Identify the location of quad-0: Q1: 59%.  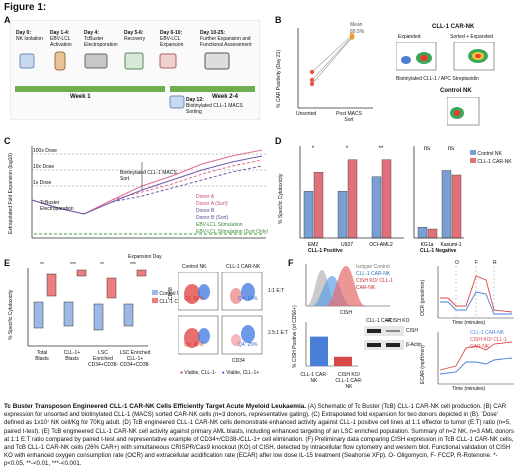
(194, 299).